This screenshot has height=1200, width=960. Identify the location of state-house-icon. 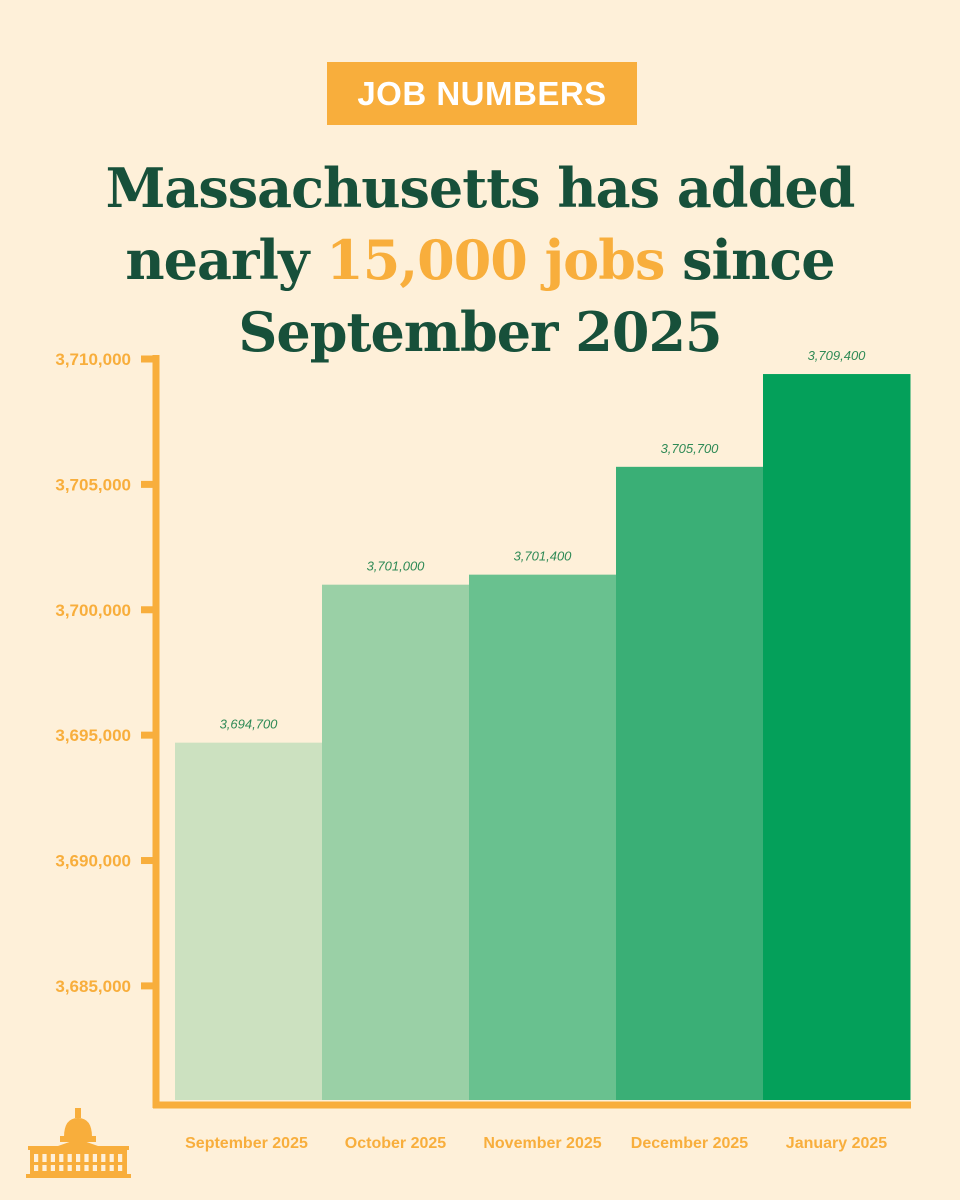
(78, 1143).